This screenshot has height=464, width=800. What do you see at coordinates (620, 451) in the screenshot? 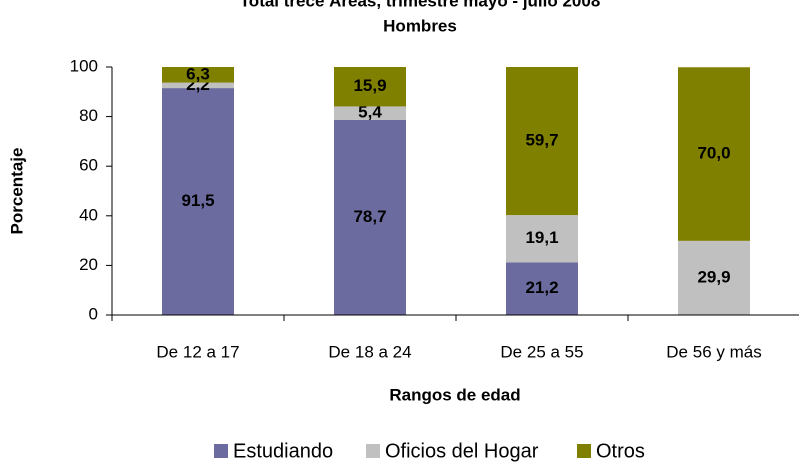
I see `legend-label: Otros` at bounding box center [620, 451].